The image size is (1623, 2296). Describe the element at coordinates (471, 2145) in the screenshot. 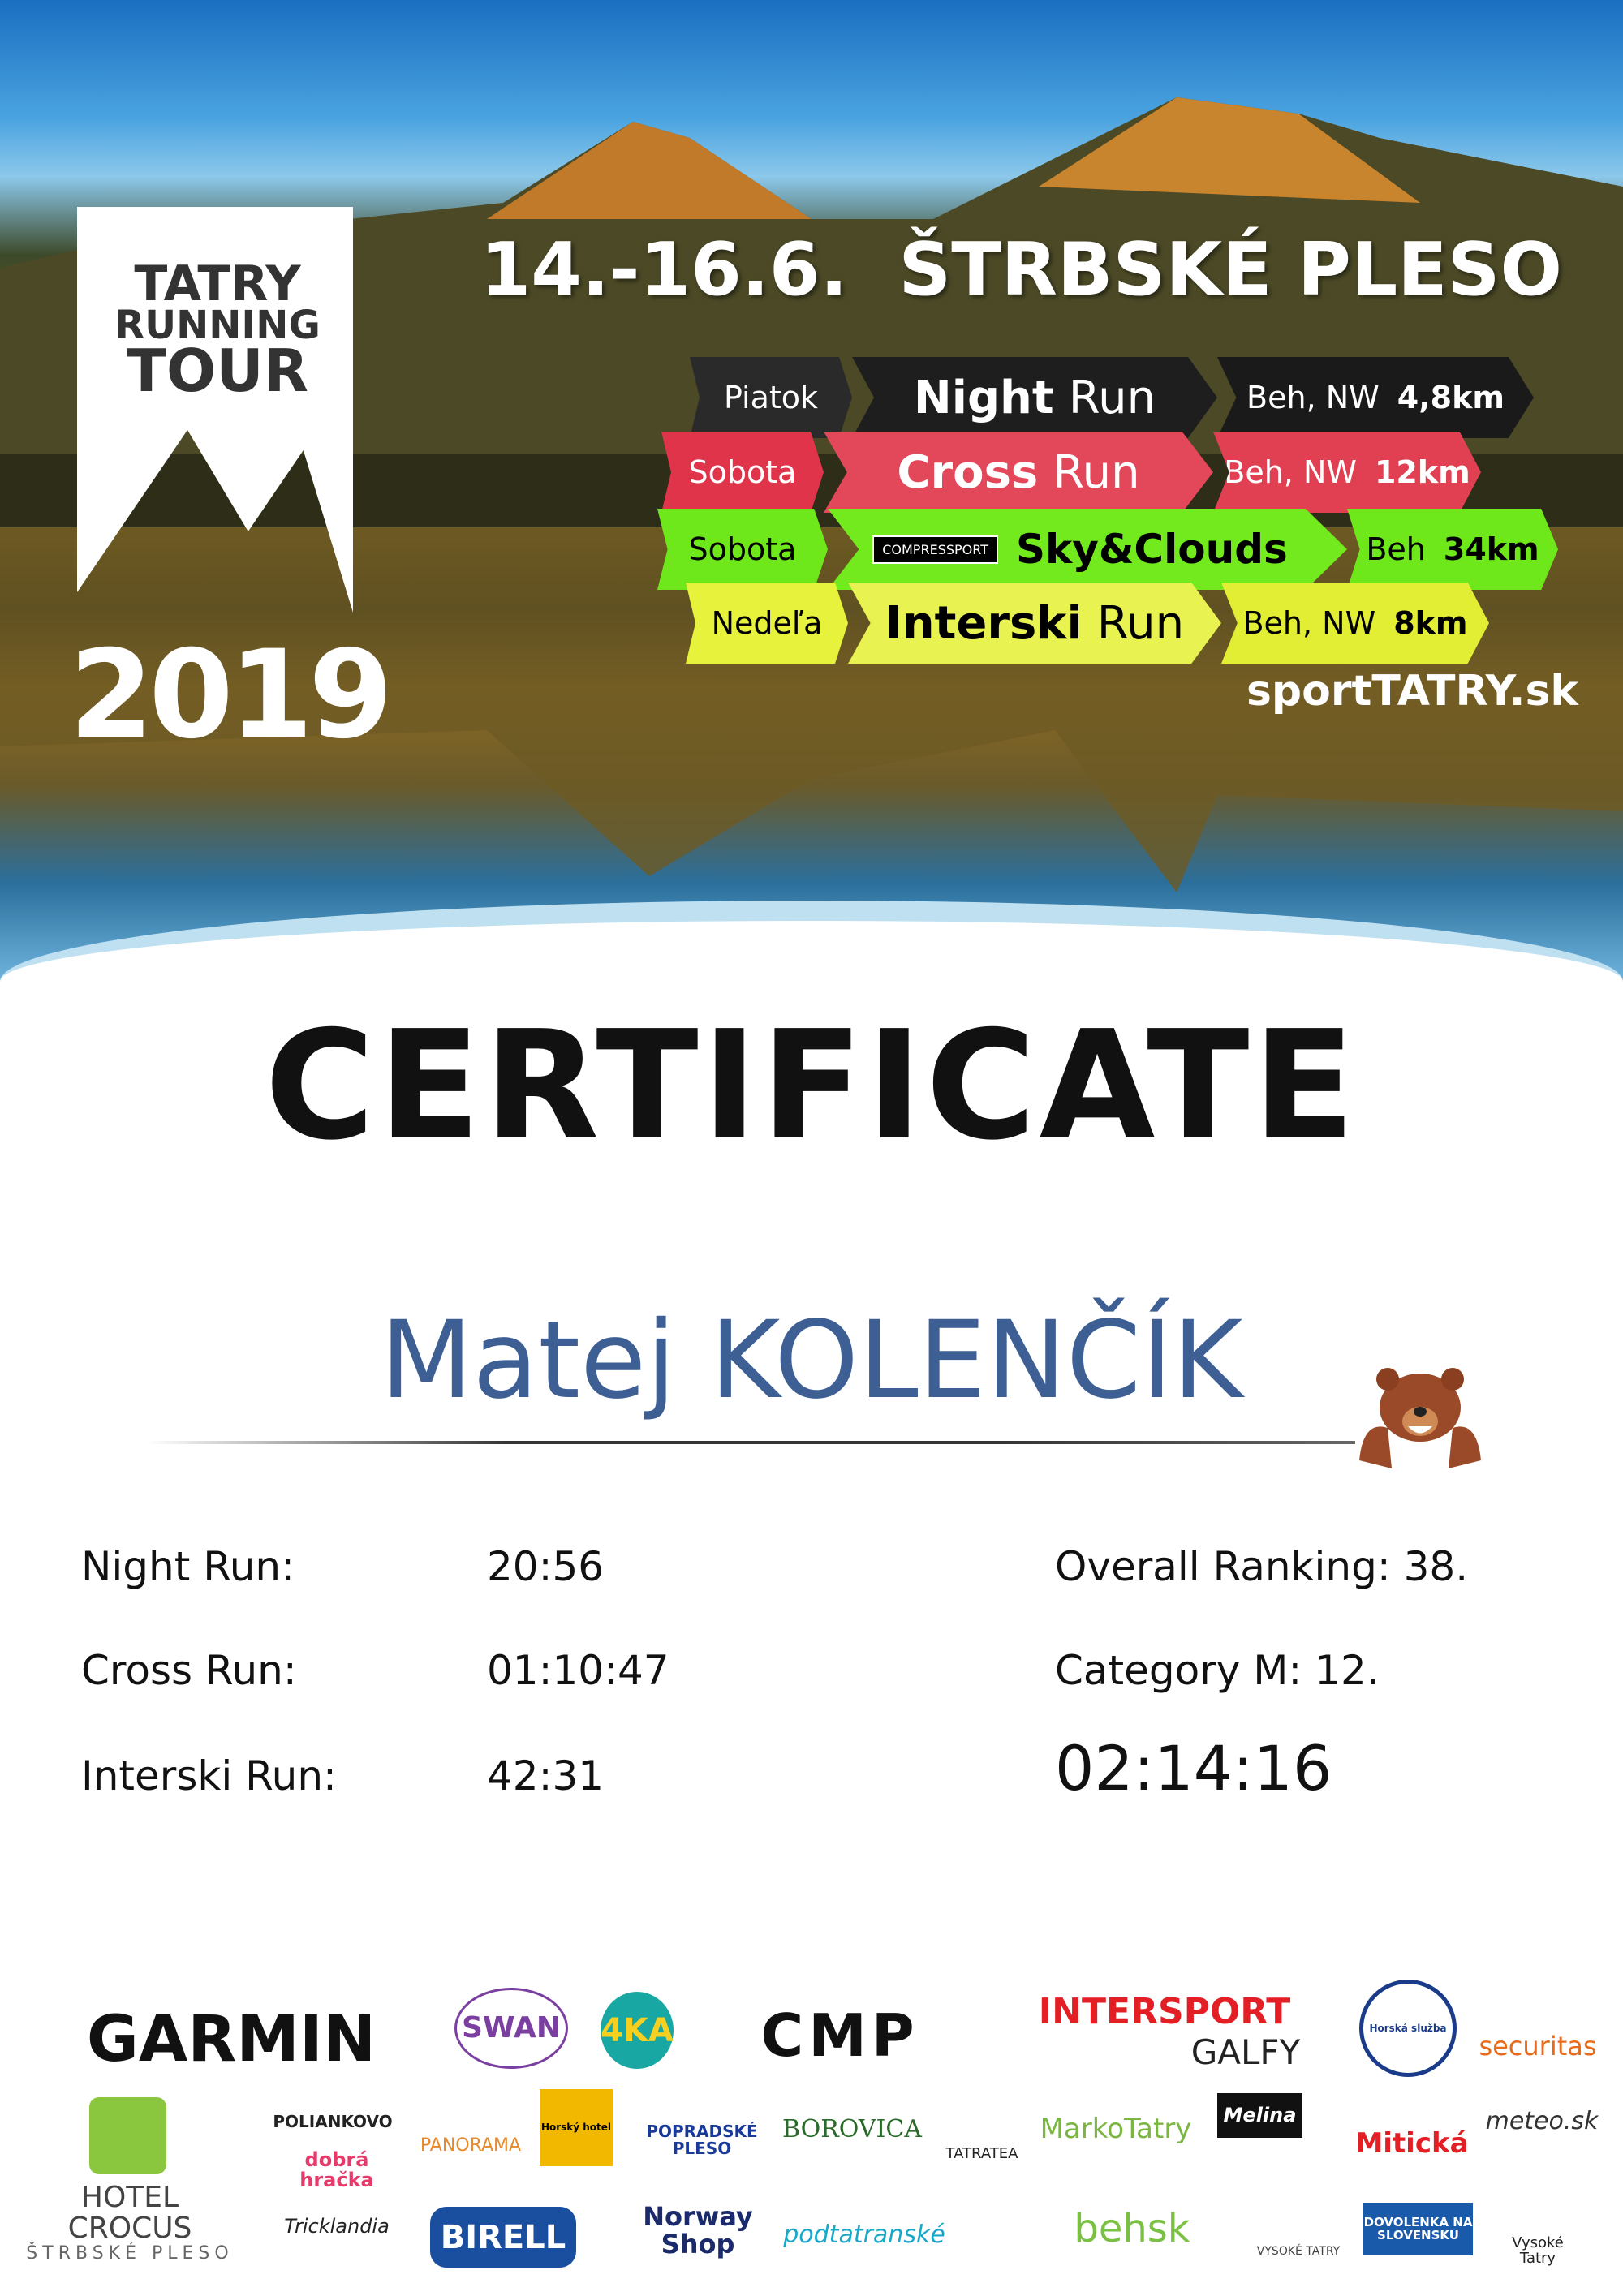

I see `sponsor-panorama: PANORAMA` at that location.